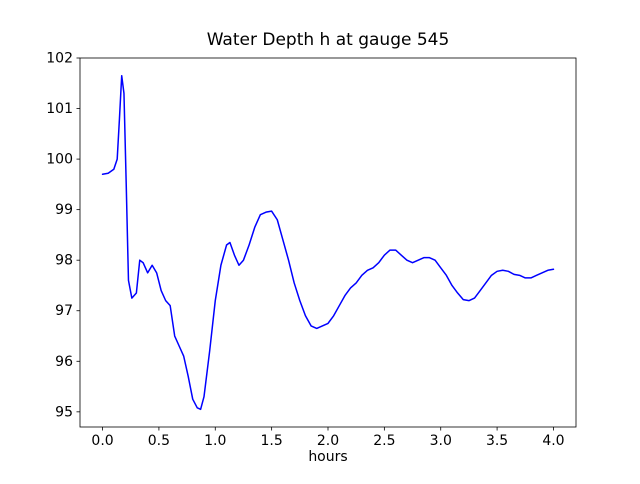 The height and width of the screenshot is (484, 640). I want to click on x-tick-label: 4.0, so click(553, 441).